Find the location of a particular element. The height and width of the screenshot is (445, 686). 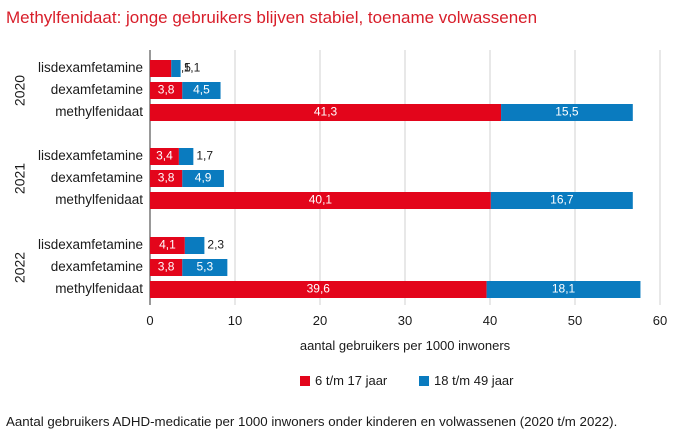

year-label: 2022 is located at coordinates (20, 267).